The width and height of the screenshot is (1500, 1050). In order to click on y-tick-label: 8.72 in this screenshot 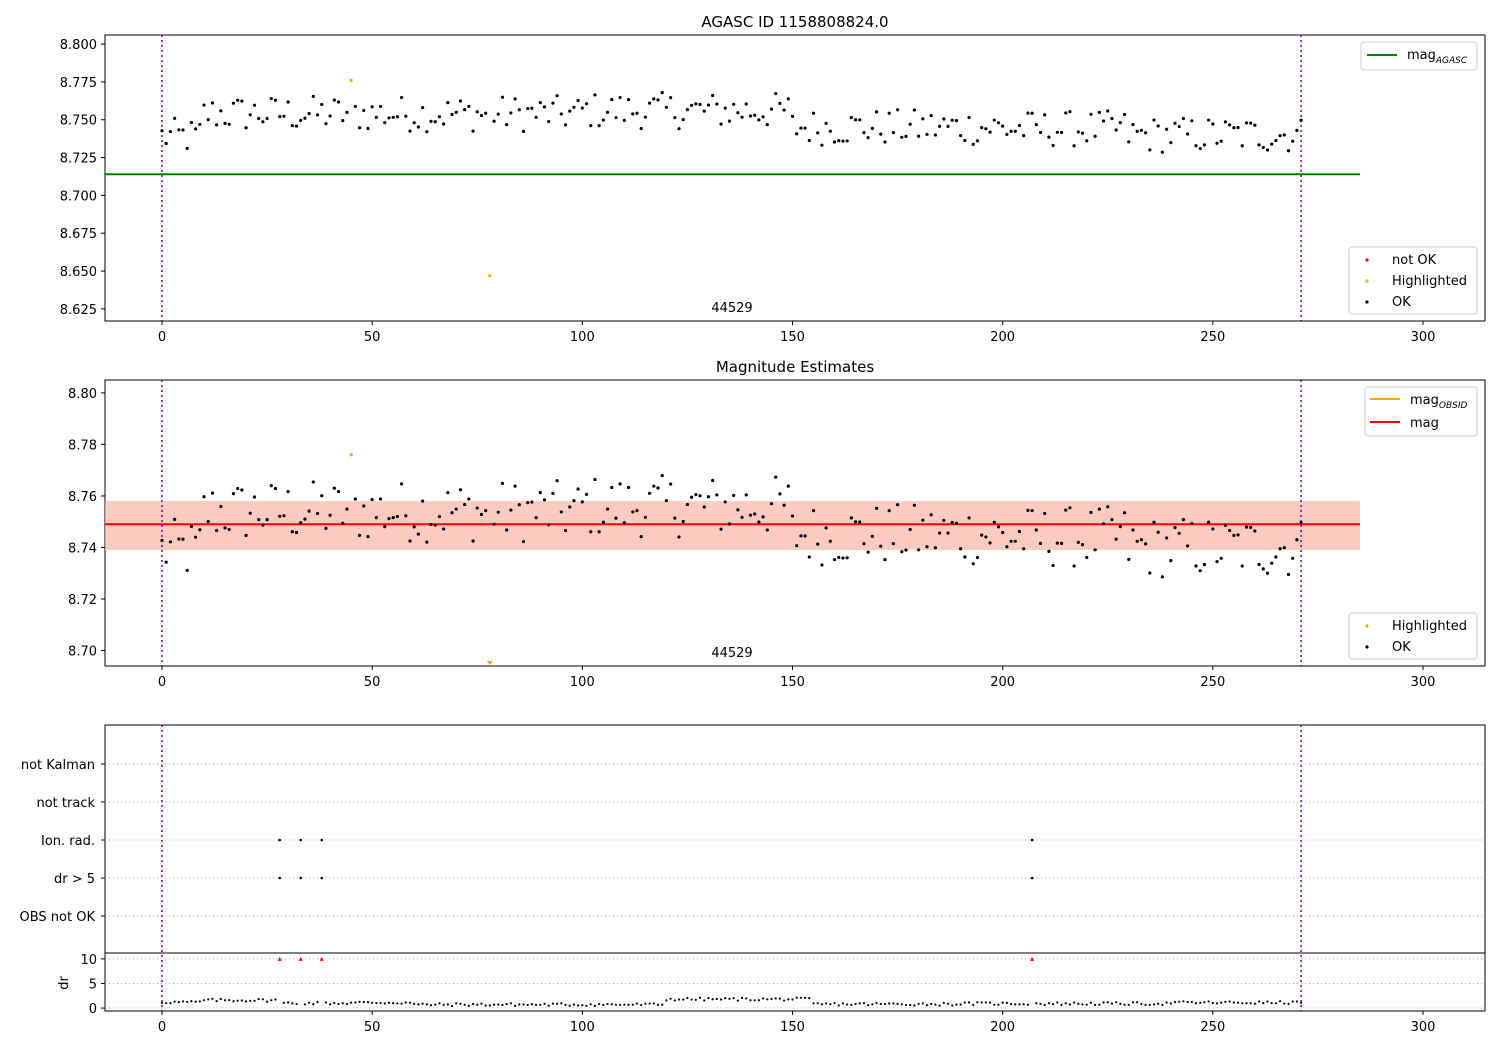, I will do `click(82, 600)`.